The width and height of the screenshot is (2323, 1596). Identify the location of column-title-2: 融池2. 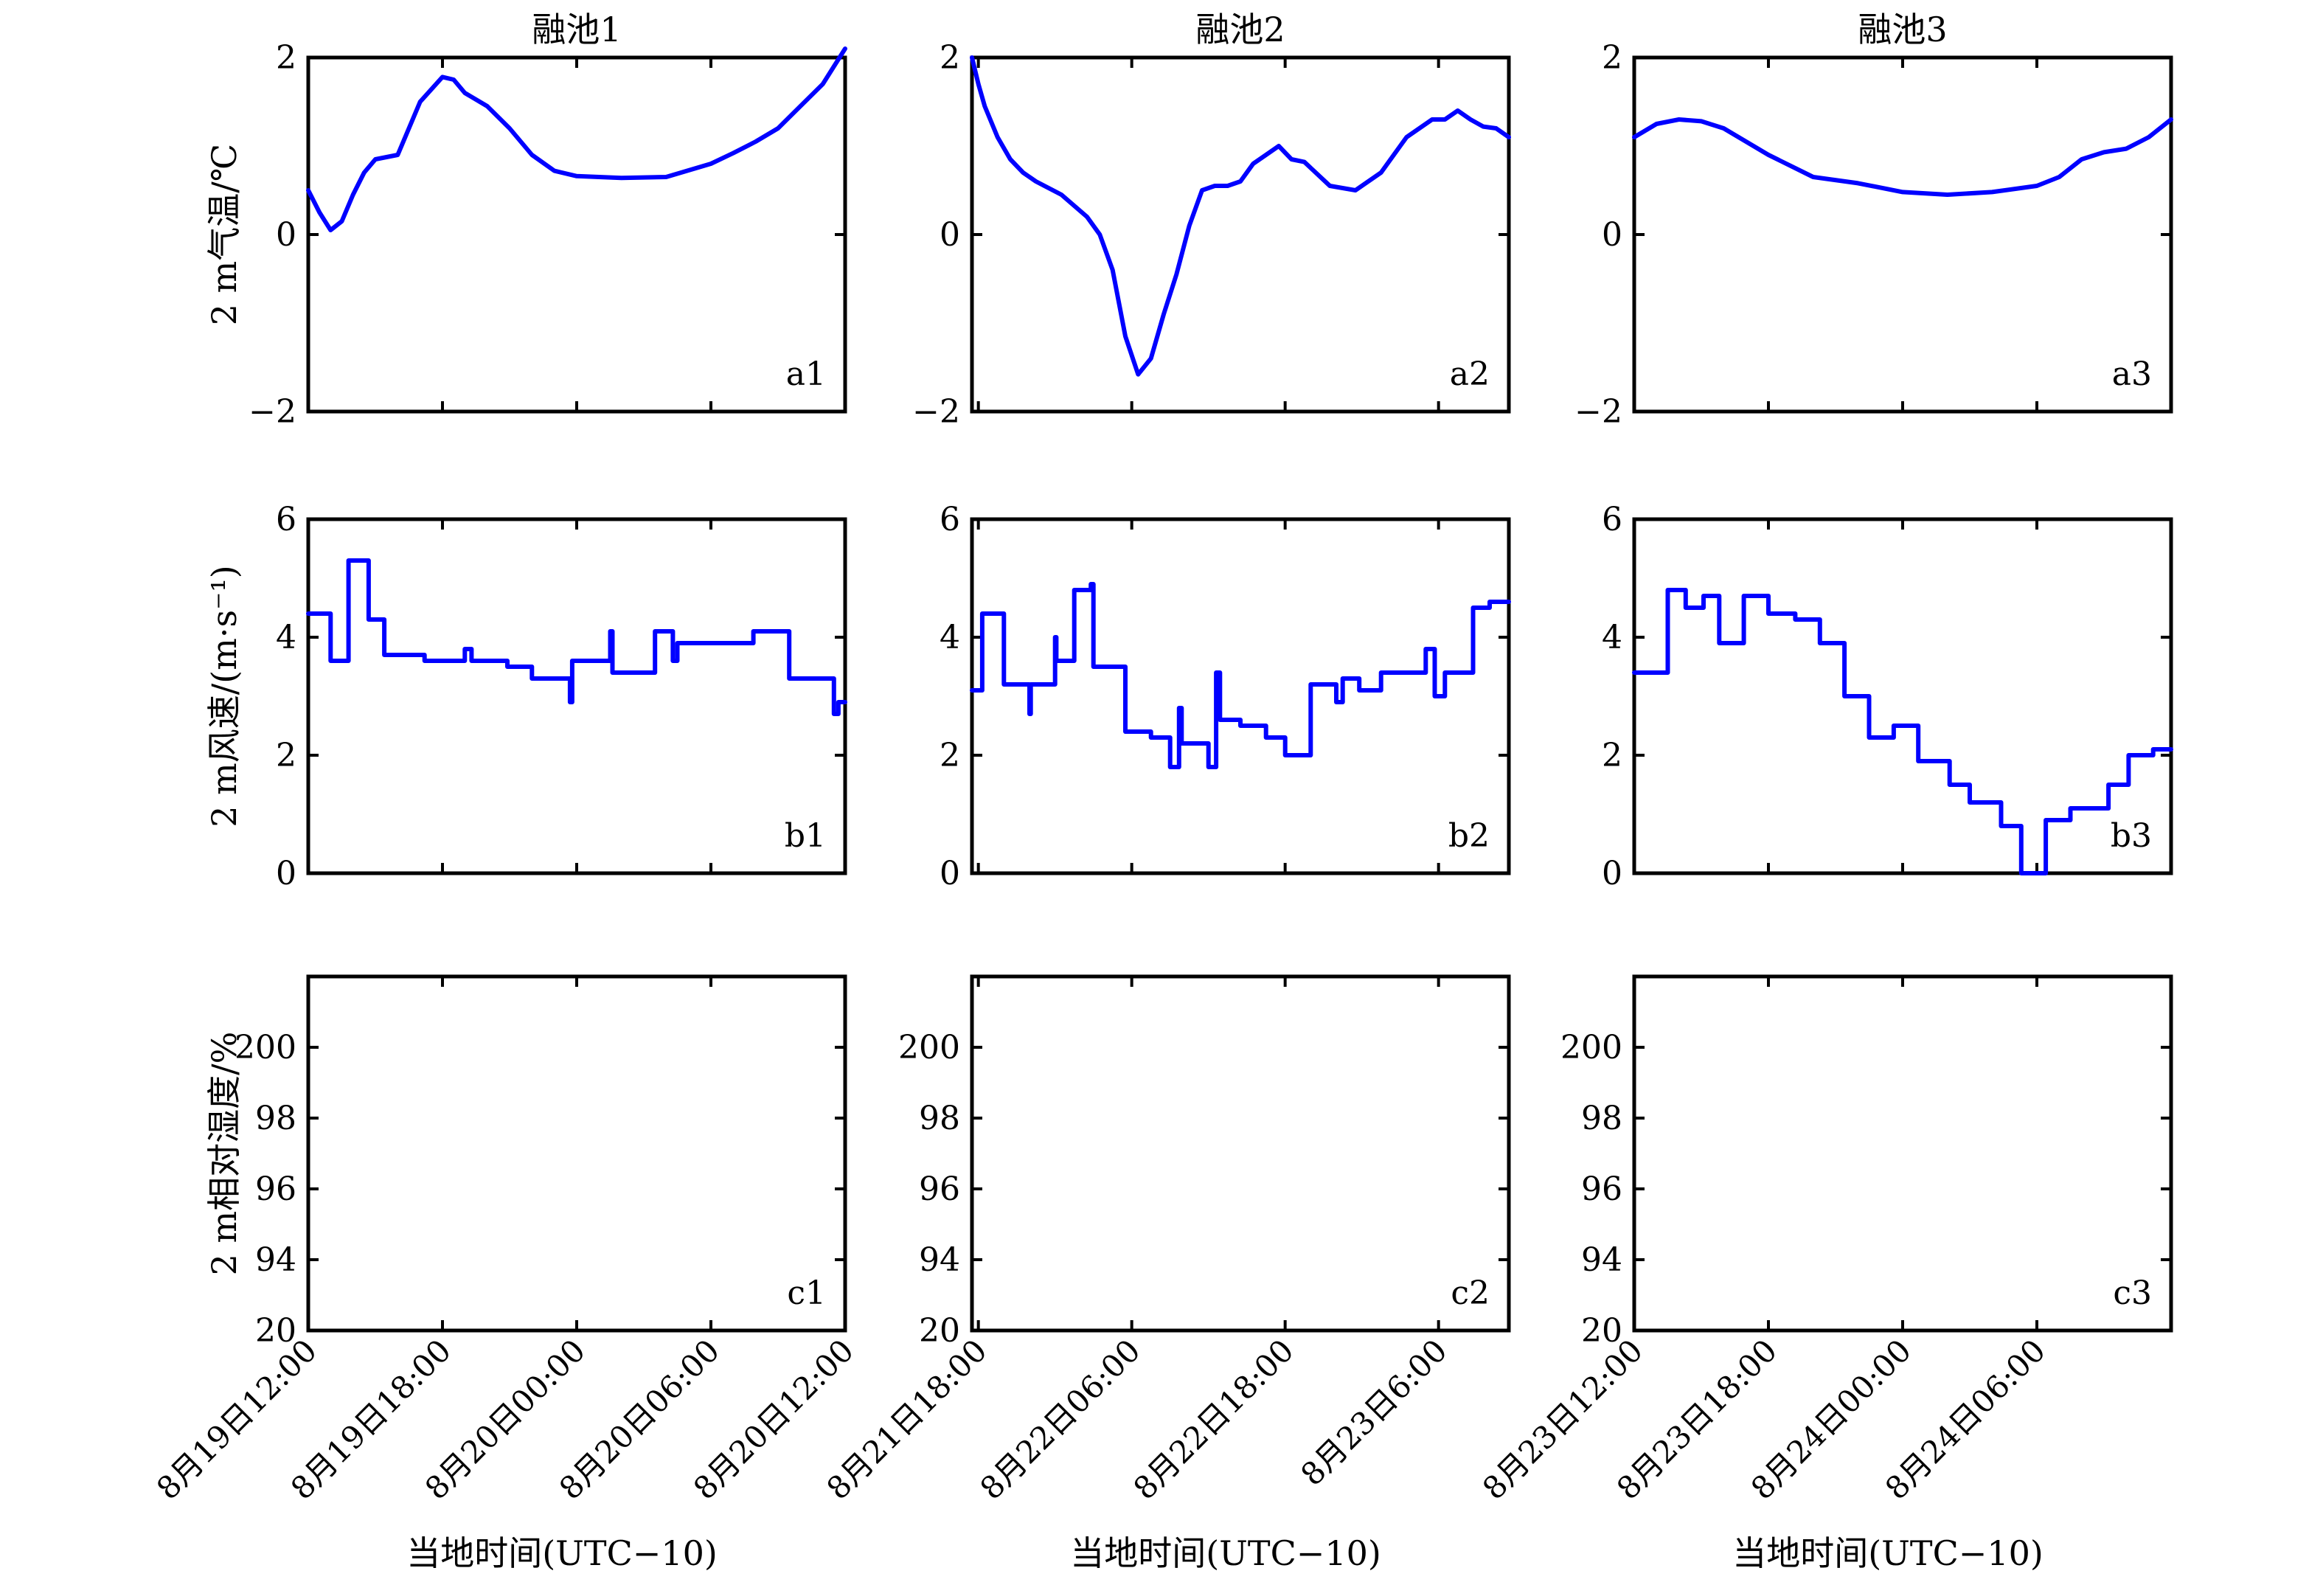
(1240, 30).